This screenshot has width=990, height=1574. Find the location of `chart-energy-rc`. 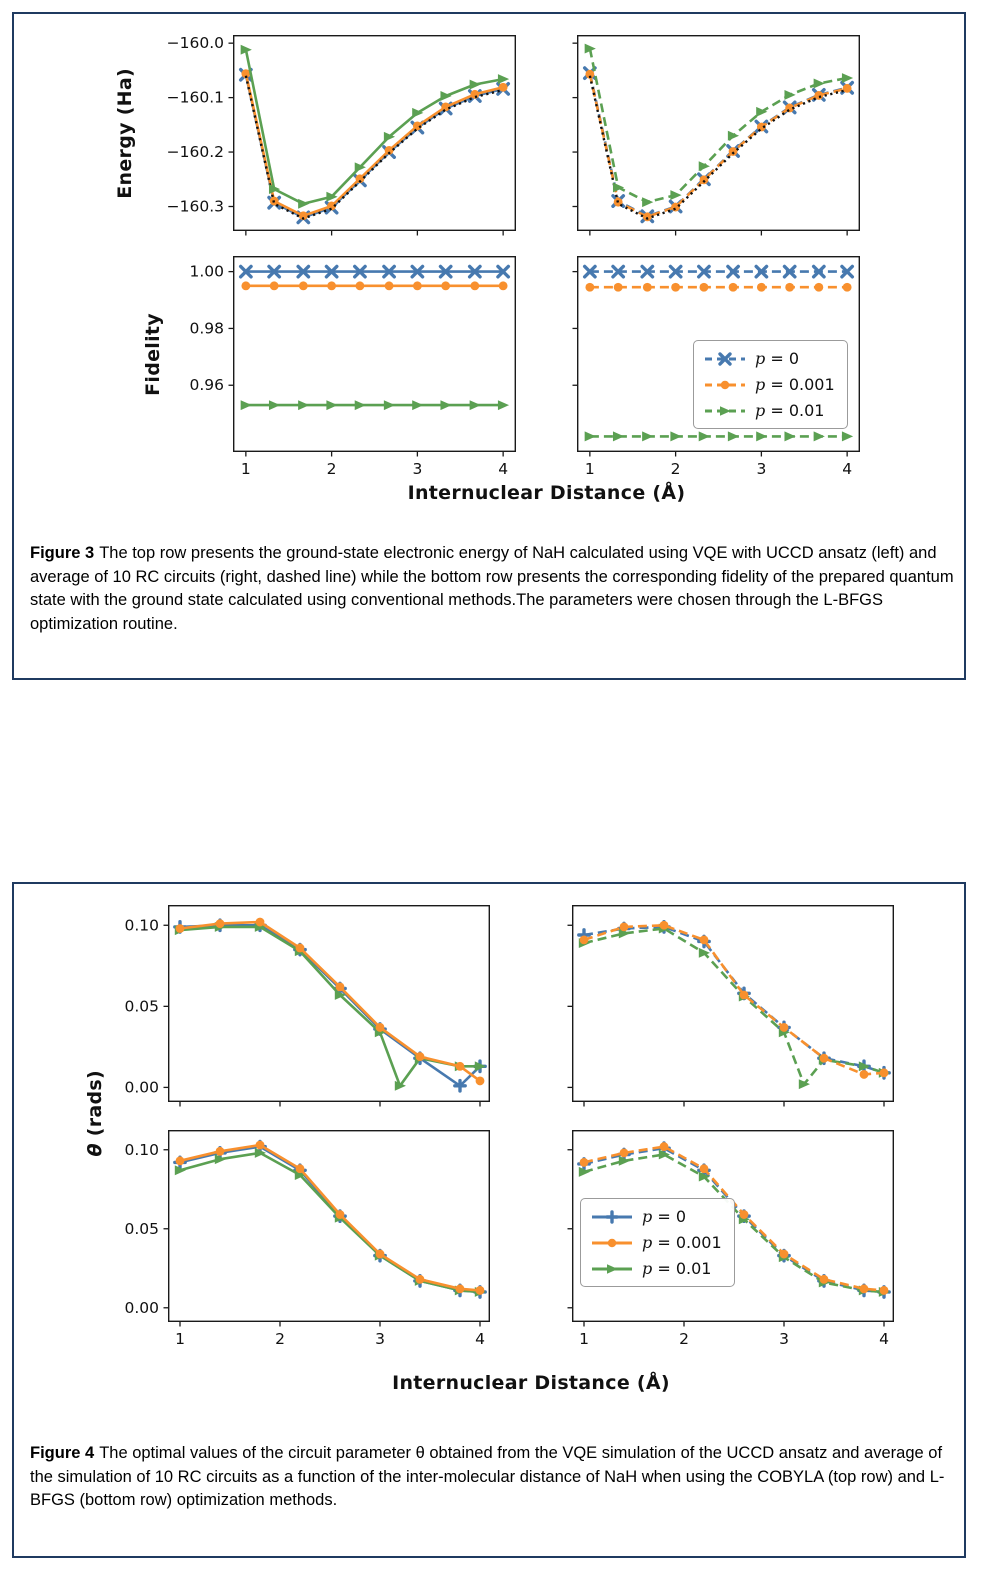

chart-energy-rc is located at coordinates (716, 135).